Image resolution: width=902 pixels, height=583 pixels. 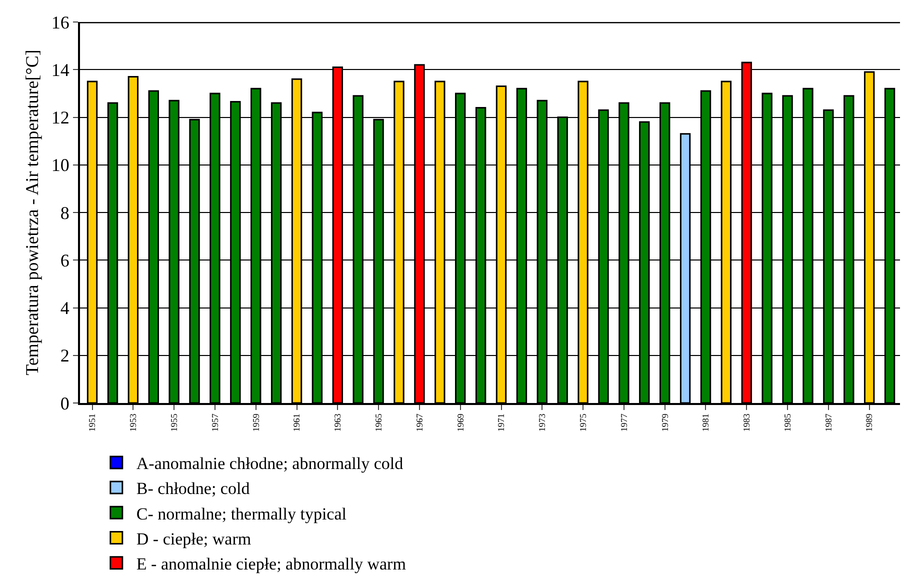 I want to click on x-tick-label: 1979, so click(x=665, y=422).